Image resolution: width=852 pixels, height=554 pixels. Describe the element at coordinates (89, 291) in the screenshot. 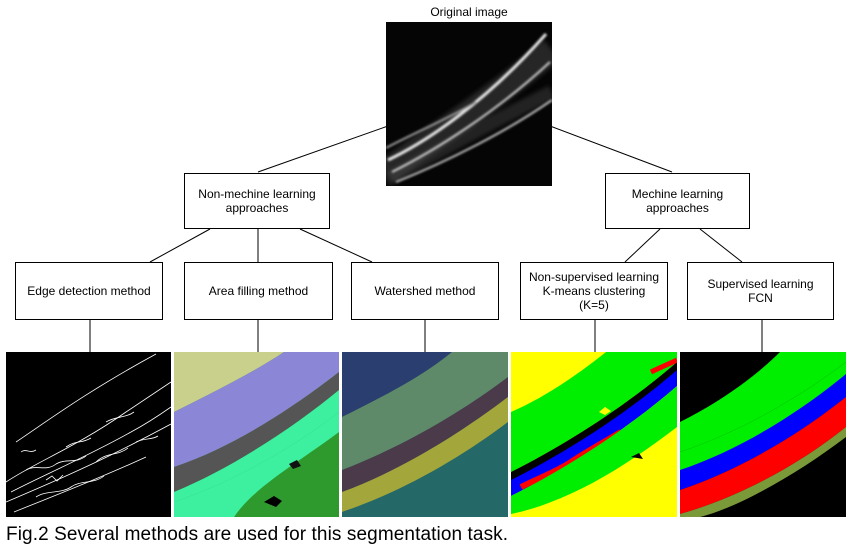

I see `edge-detection-node: Edge detection method` at that location.